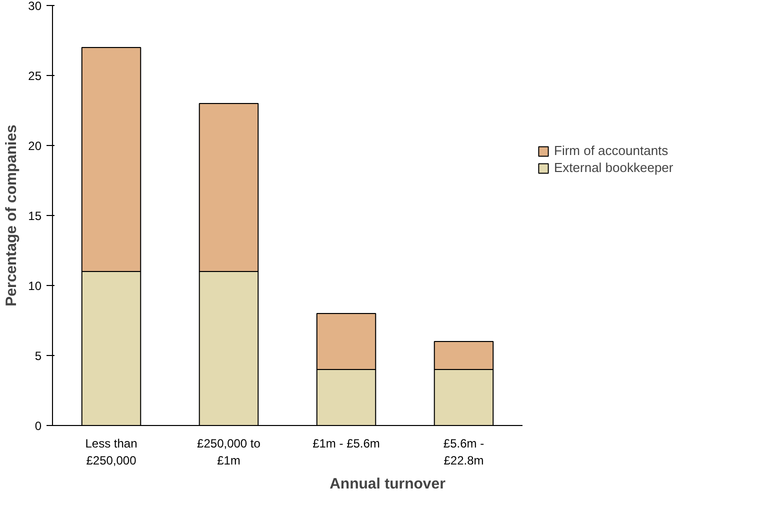 Image resolution: width=763 pixels, height=529 pixels. I want to click on y-tick-label: 25, so click(35, 76).